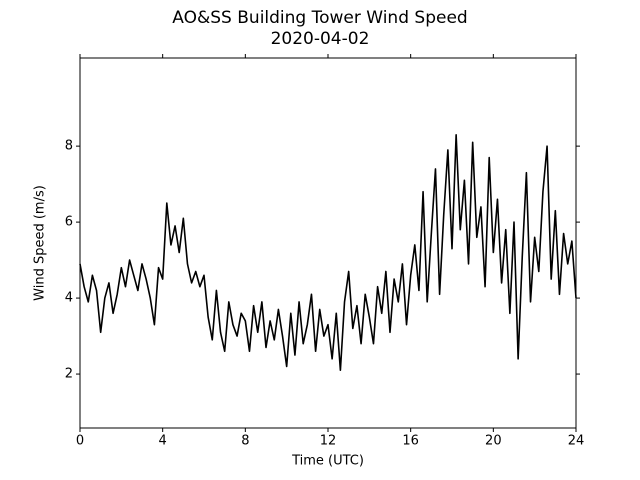 This screenshot has height=480, width=640. What do you see at coordinates (319, 18) in the screenshot?
I see `chart-title: AO&SS Building Tower Wind Speed` at bounding box center [319, 18].